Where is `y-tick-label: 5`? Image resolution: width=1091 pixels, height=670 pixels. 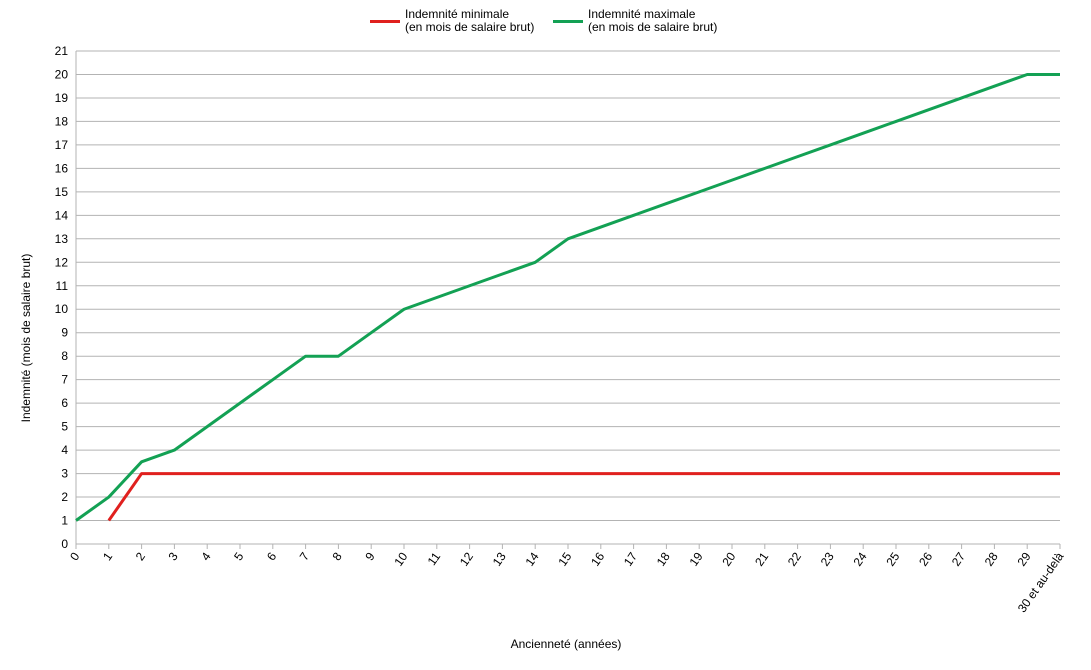
y-tick-label: 5 is located at coordinates (64, 427).